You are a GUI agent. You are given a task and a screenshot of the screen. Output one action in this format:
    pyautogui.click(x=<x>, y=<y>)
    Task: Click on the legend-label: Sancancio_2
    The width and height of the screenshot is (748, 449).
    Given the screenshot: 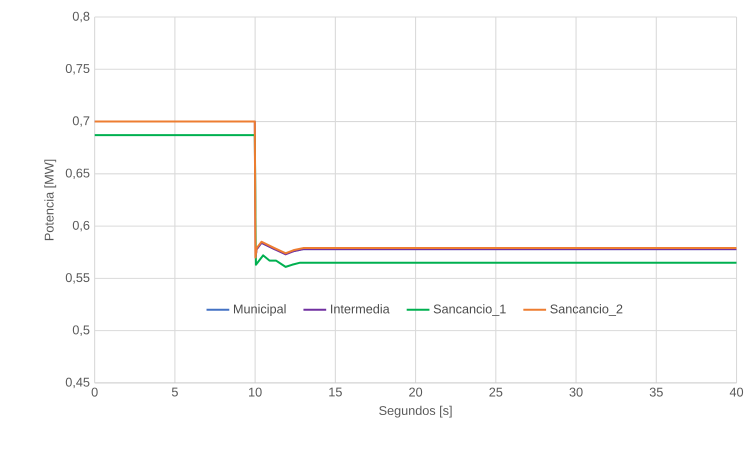 What is the action you would take?
    pyautogui.click(x=586, y=310)
    